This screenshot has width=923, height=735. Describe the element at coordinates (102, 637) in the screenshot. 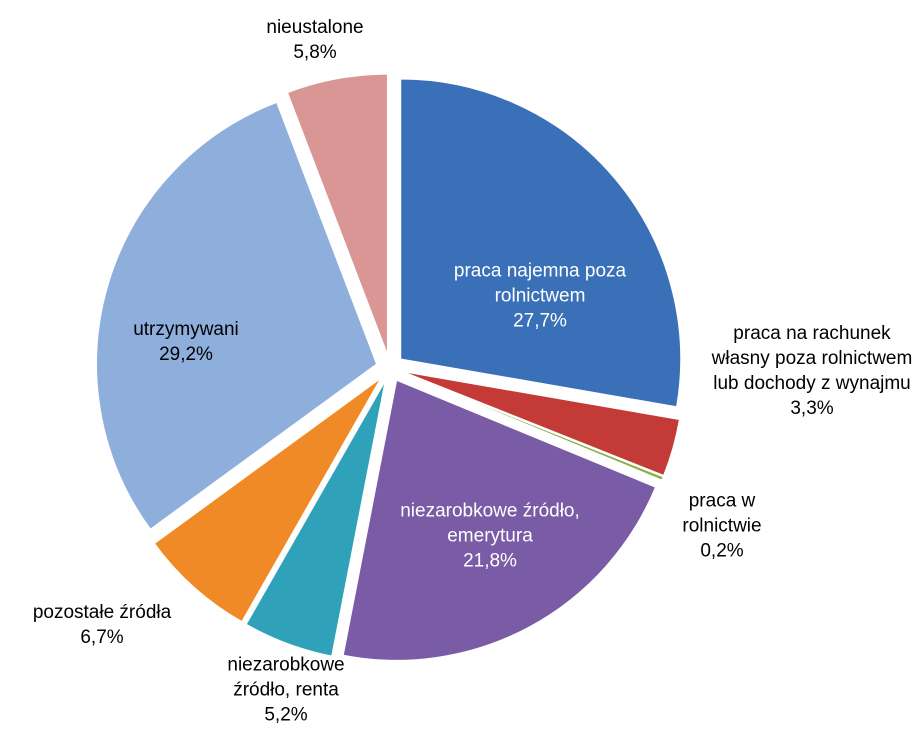

I see `value-label: 6,7%` at that location.